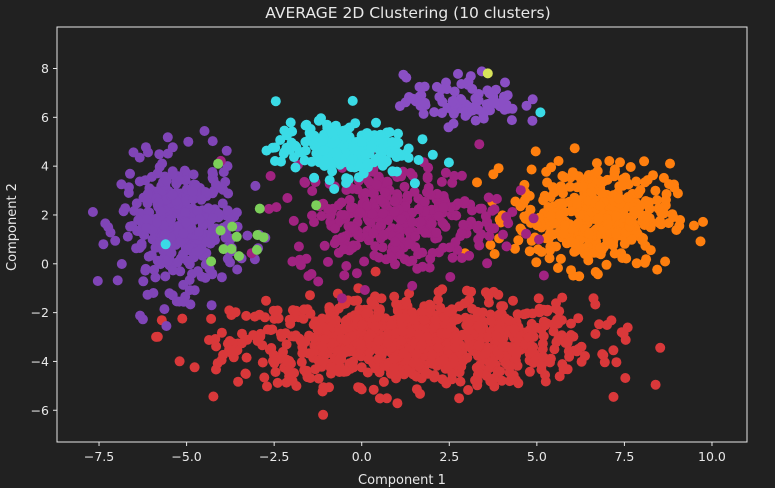 The height and width of the screenshot is (488, 775). Describe the element at coordinates (407, 13) in the screenshot. I see `chart-title: AVERAGE 2D Clustering (10 clusters)` at that location.